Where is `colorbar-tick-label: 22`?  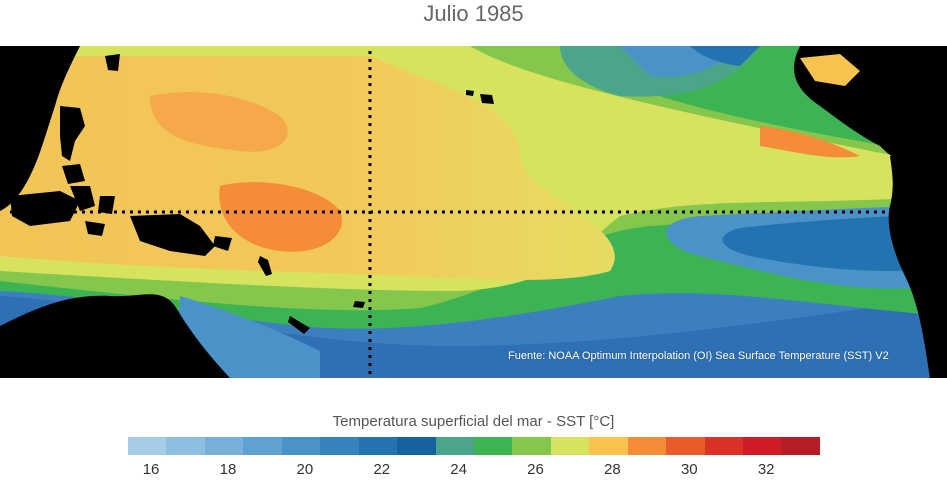 colorbar-tick-label: 22 is located at coordinates (382, 469).